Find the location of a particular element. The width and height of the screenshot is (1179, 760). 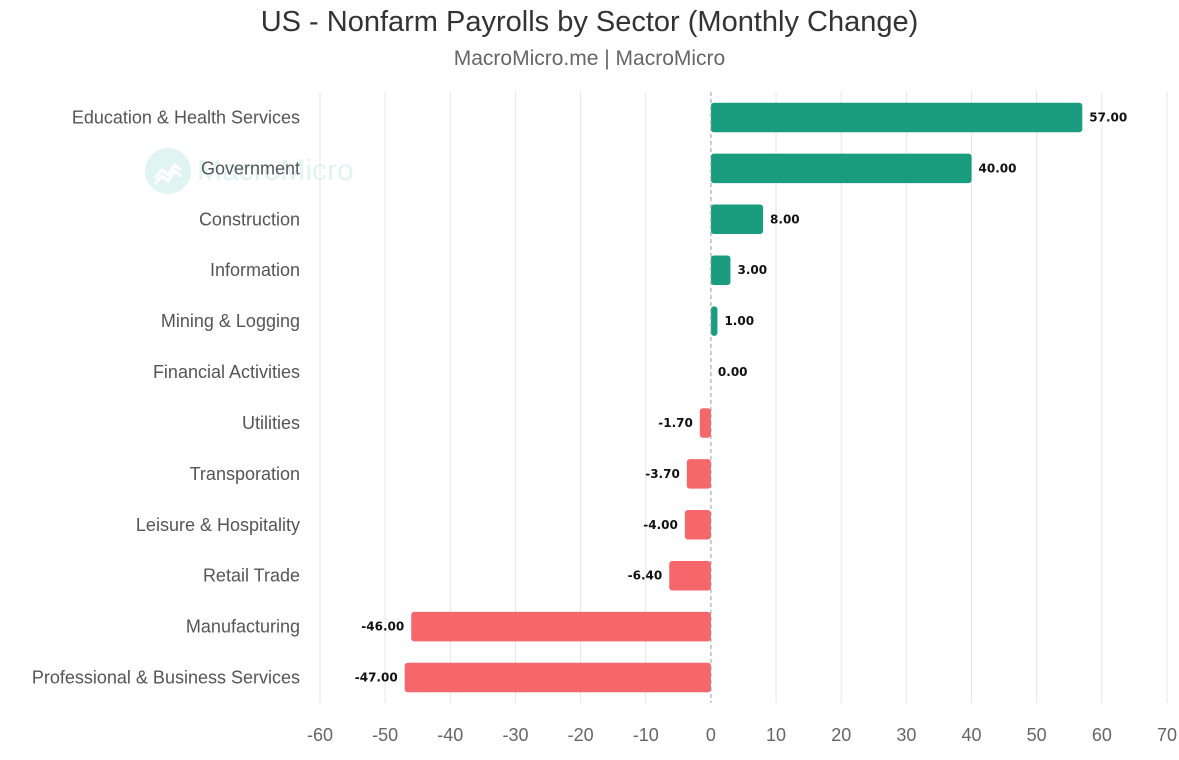

category-label: Government is located at coordinates (250, 168).